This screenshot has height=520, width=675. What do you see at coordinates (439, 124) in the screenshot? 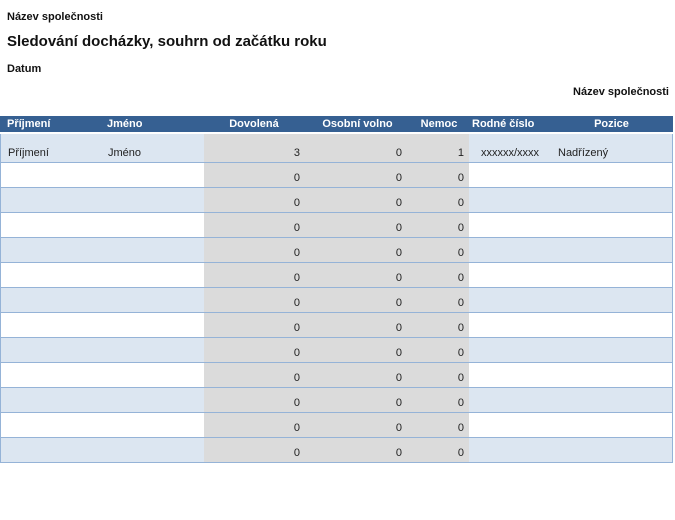
I see `column-header-nemoc: Nemoc` at bounding box center [439, 124].